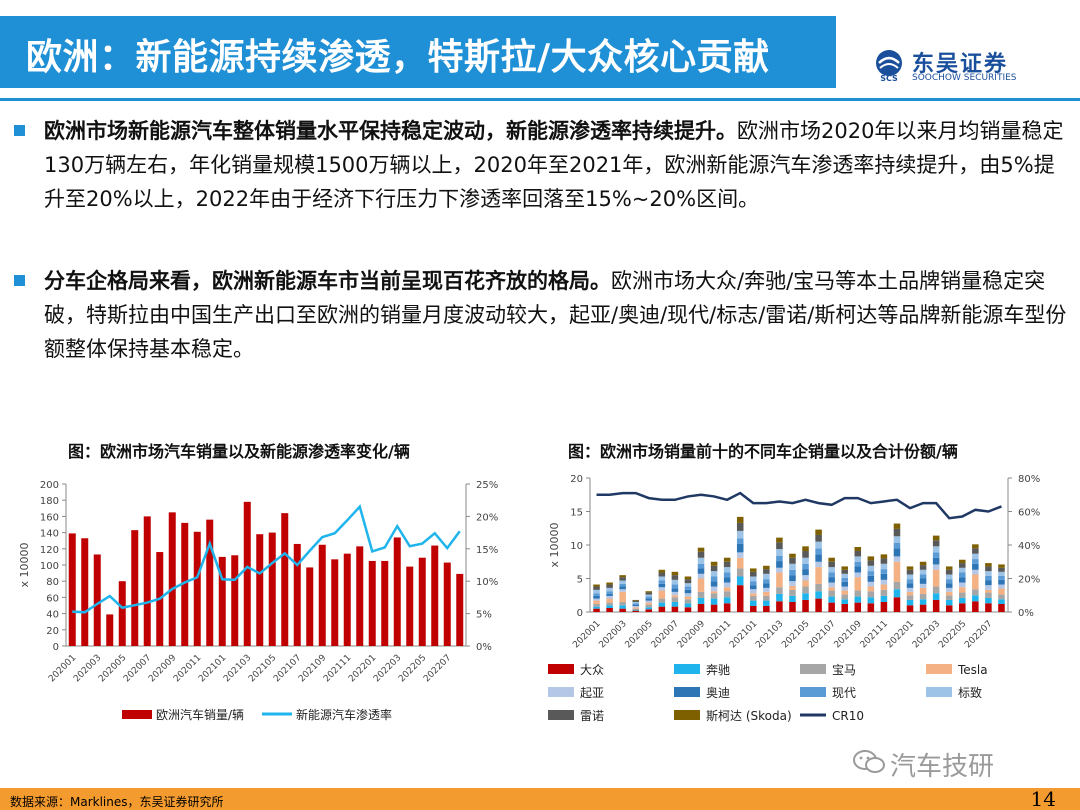 The image size is (1080, 810). Describe the element at coordinates (576, 513) in the screenshot. I see `y-tick-label: 15` at that location.